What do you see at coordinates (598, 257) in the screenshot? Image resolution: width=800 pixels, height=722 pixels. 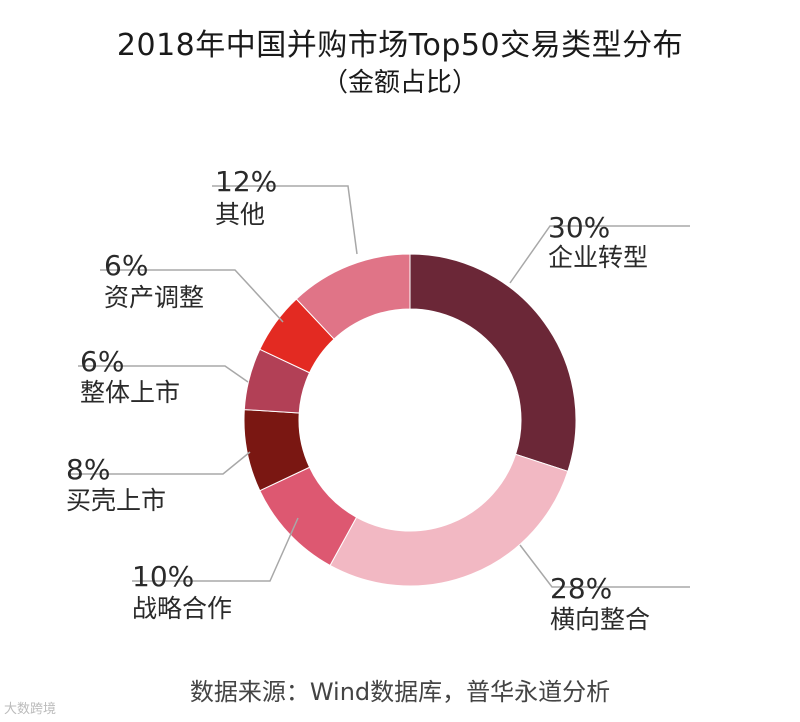 I see `slice-category-label: 企业转型` at bounding box center [598, 257].